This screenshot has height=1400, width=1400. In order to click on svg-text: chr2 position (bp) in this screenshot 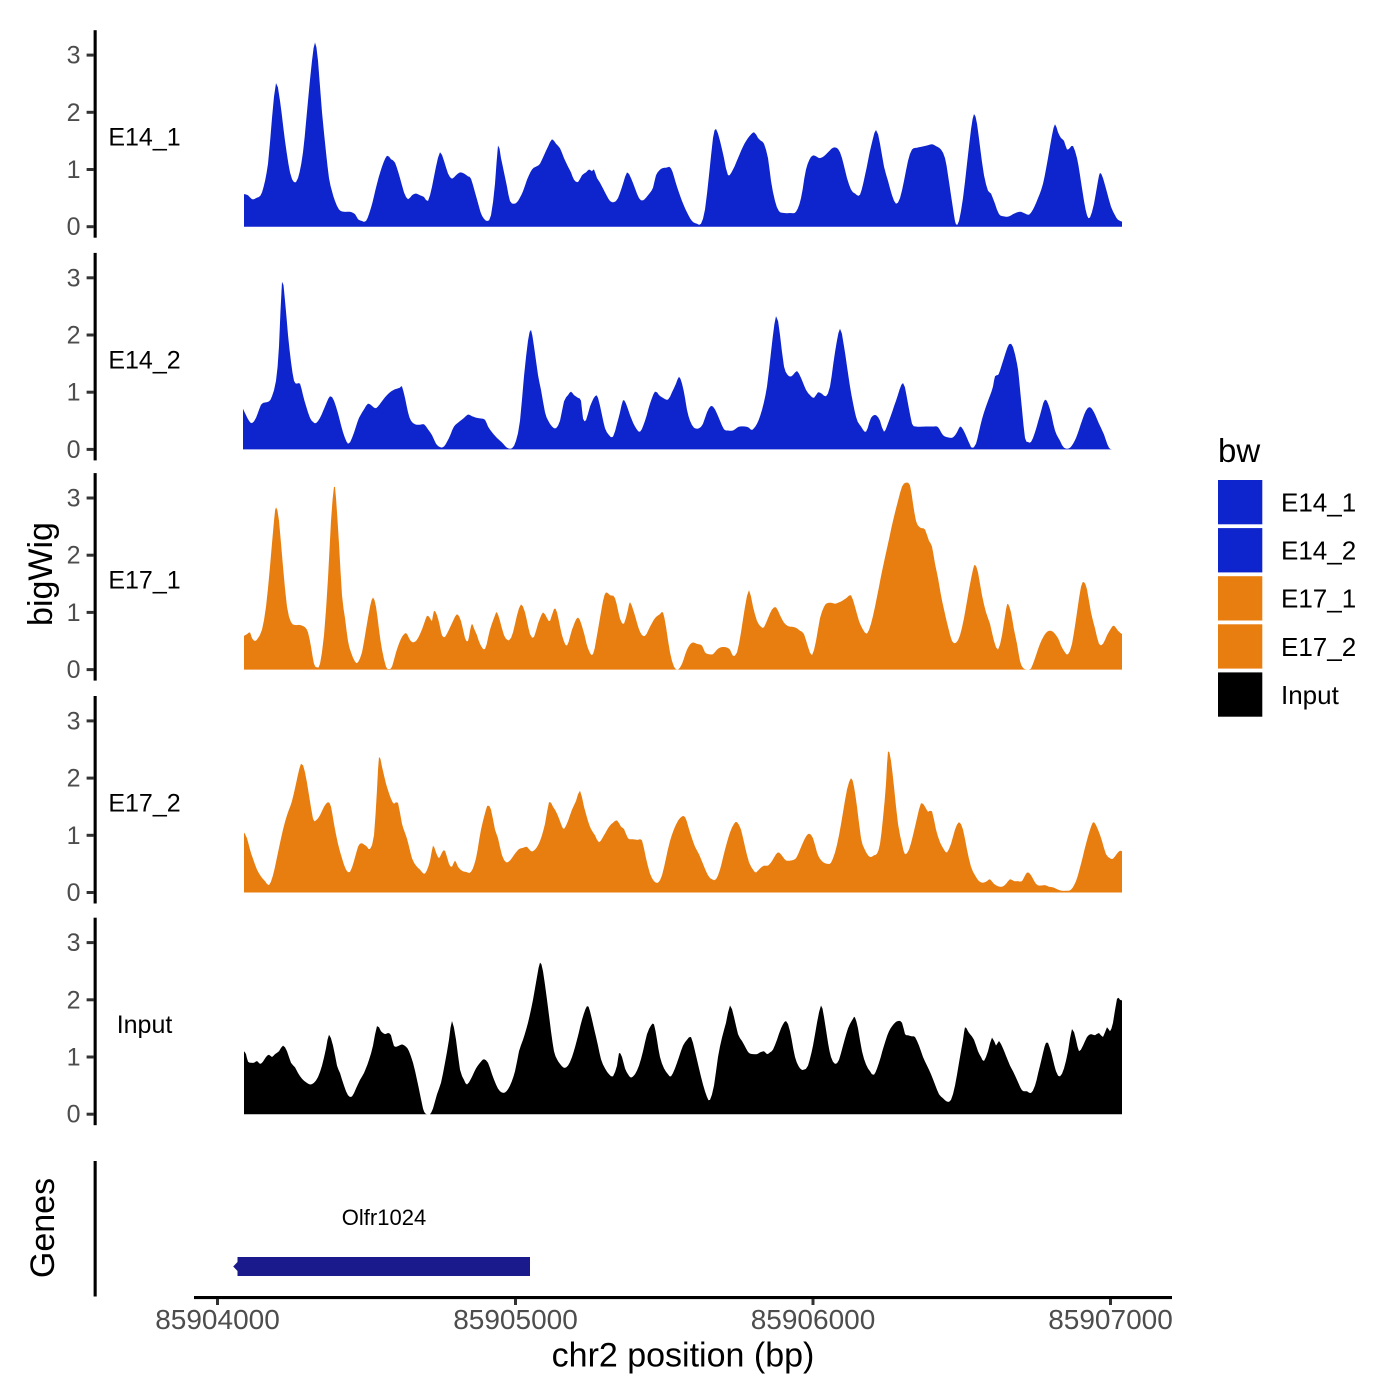, I will do `click(683, 1356)`.